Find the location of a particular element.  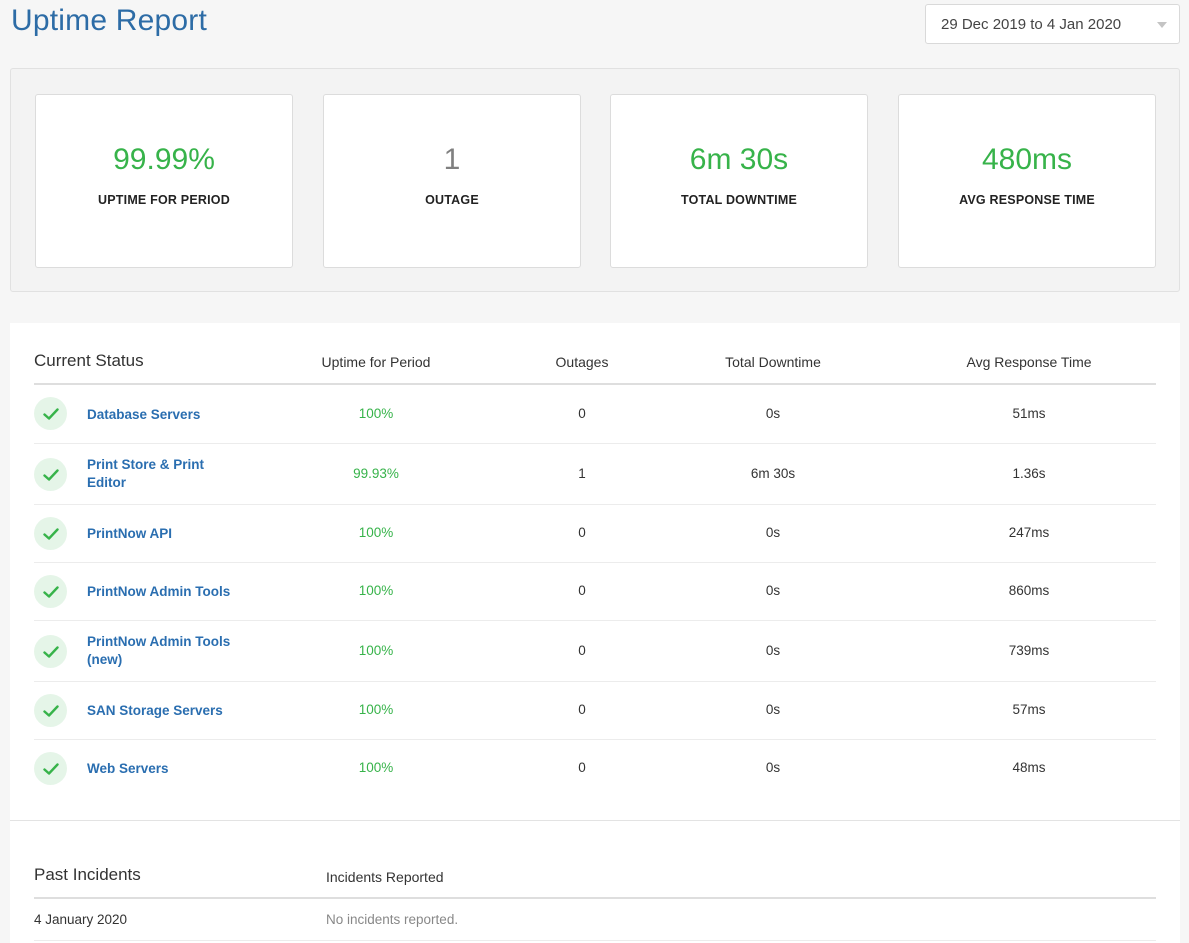

cell-downtime: 6m 30s is located at coordinates (773, 473).